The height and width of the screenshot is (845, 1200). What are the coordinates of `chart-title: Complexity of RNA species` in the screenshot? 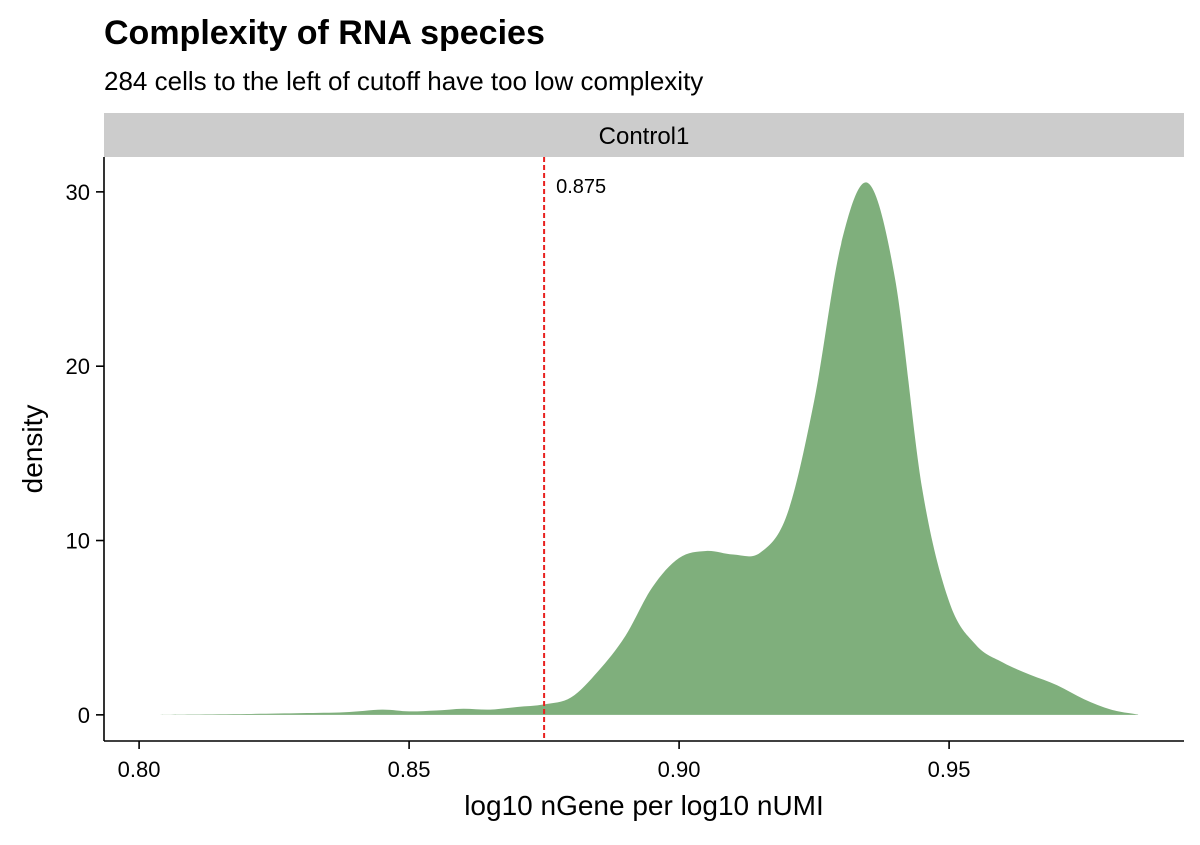 It's located at (324, 33).